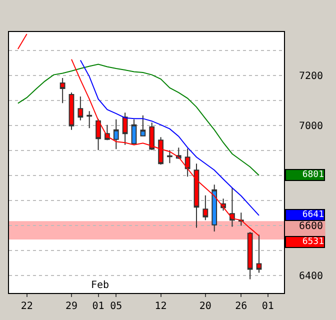 This screenshot has height=320, width=336. I want to click on x-tick-label: 26, so click(241, 306).